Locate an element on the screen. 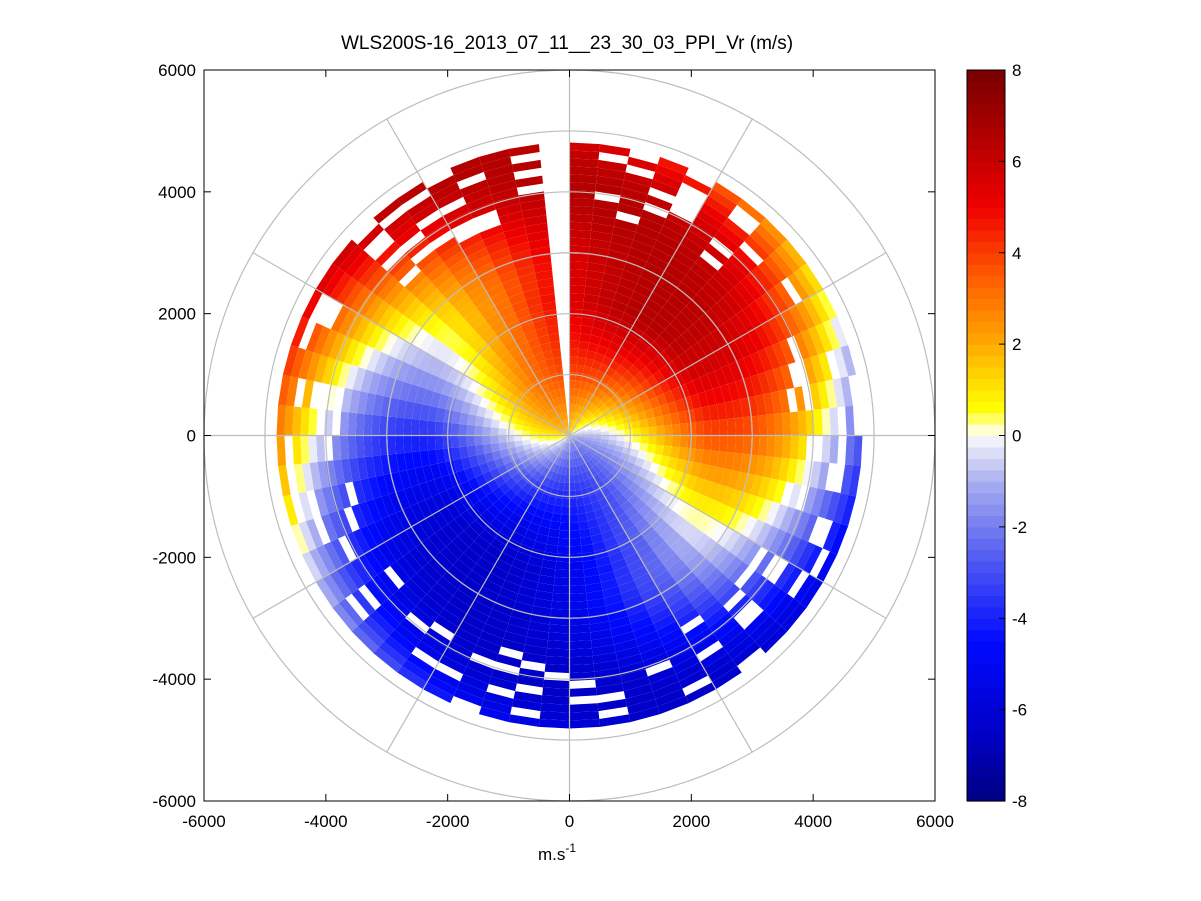 This screenshot has width=1201, height=901. x-tick-label: 4000 is located at coordinates (813, 821).